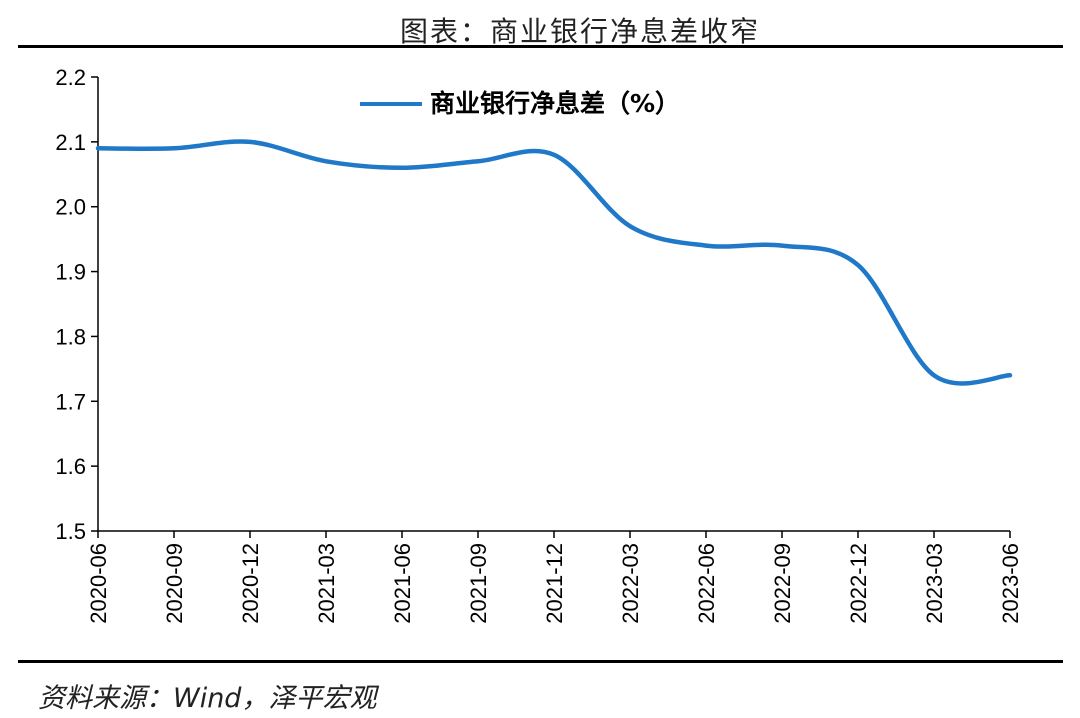 The height and width of the screenshot is (718, 1080). What do you see at coordinates (630, 583) in the screenshot?
I see `x-tick-label: 2022-03` at bounding box center [630, 583].